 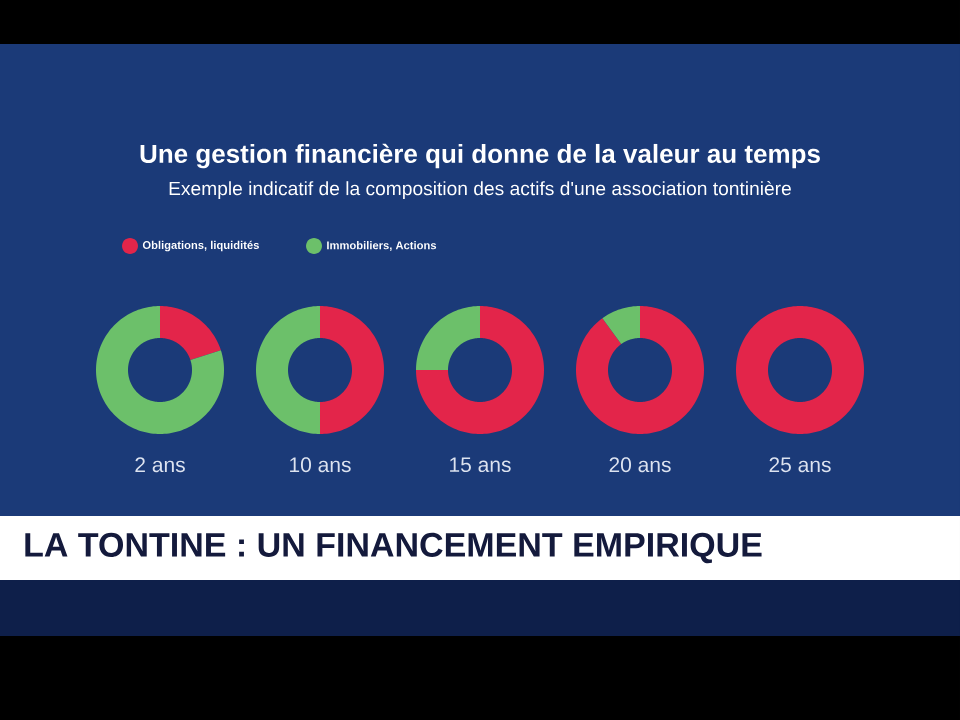 I want to click on text: 2 ans, so click(x=160, y=465).